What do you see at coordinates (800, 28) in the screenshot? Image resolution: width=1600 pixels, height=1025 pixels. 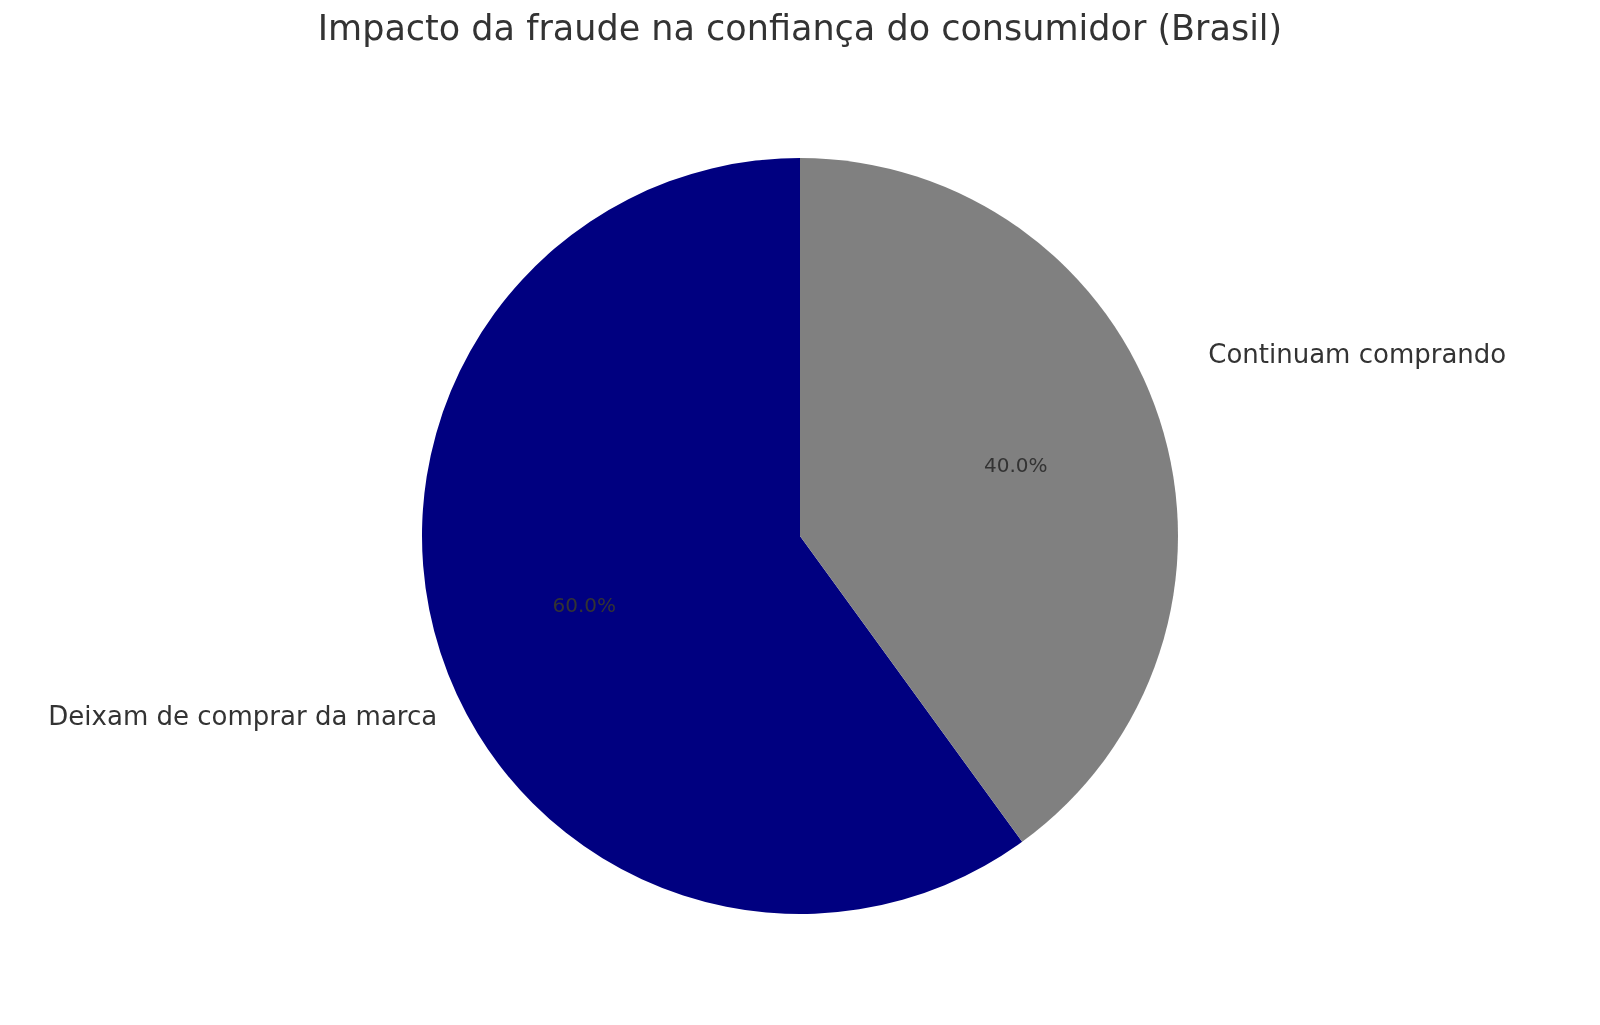 I see `chart-title: Impacto da fraude na confiança do consumidor (Brasil)` at bounding box center [800, 28].